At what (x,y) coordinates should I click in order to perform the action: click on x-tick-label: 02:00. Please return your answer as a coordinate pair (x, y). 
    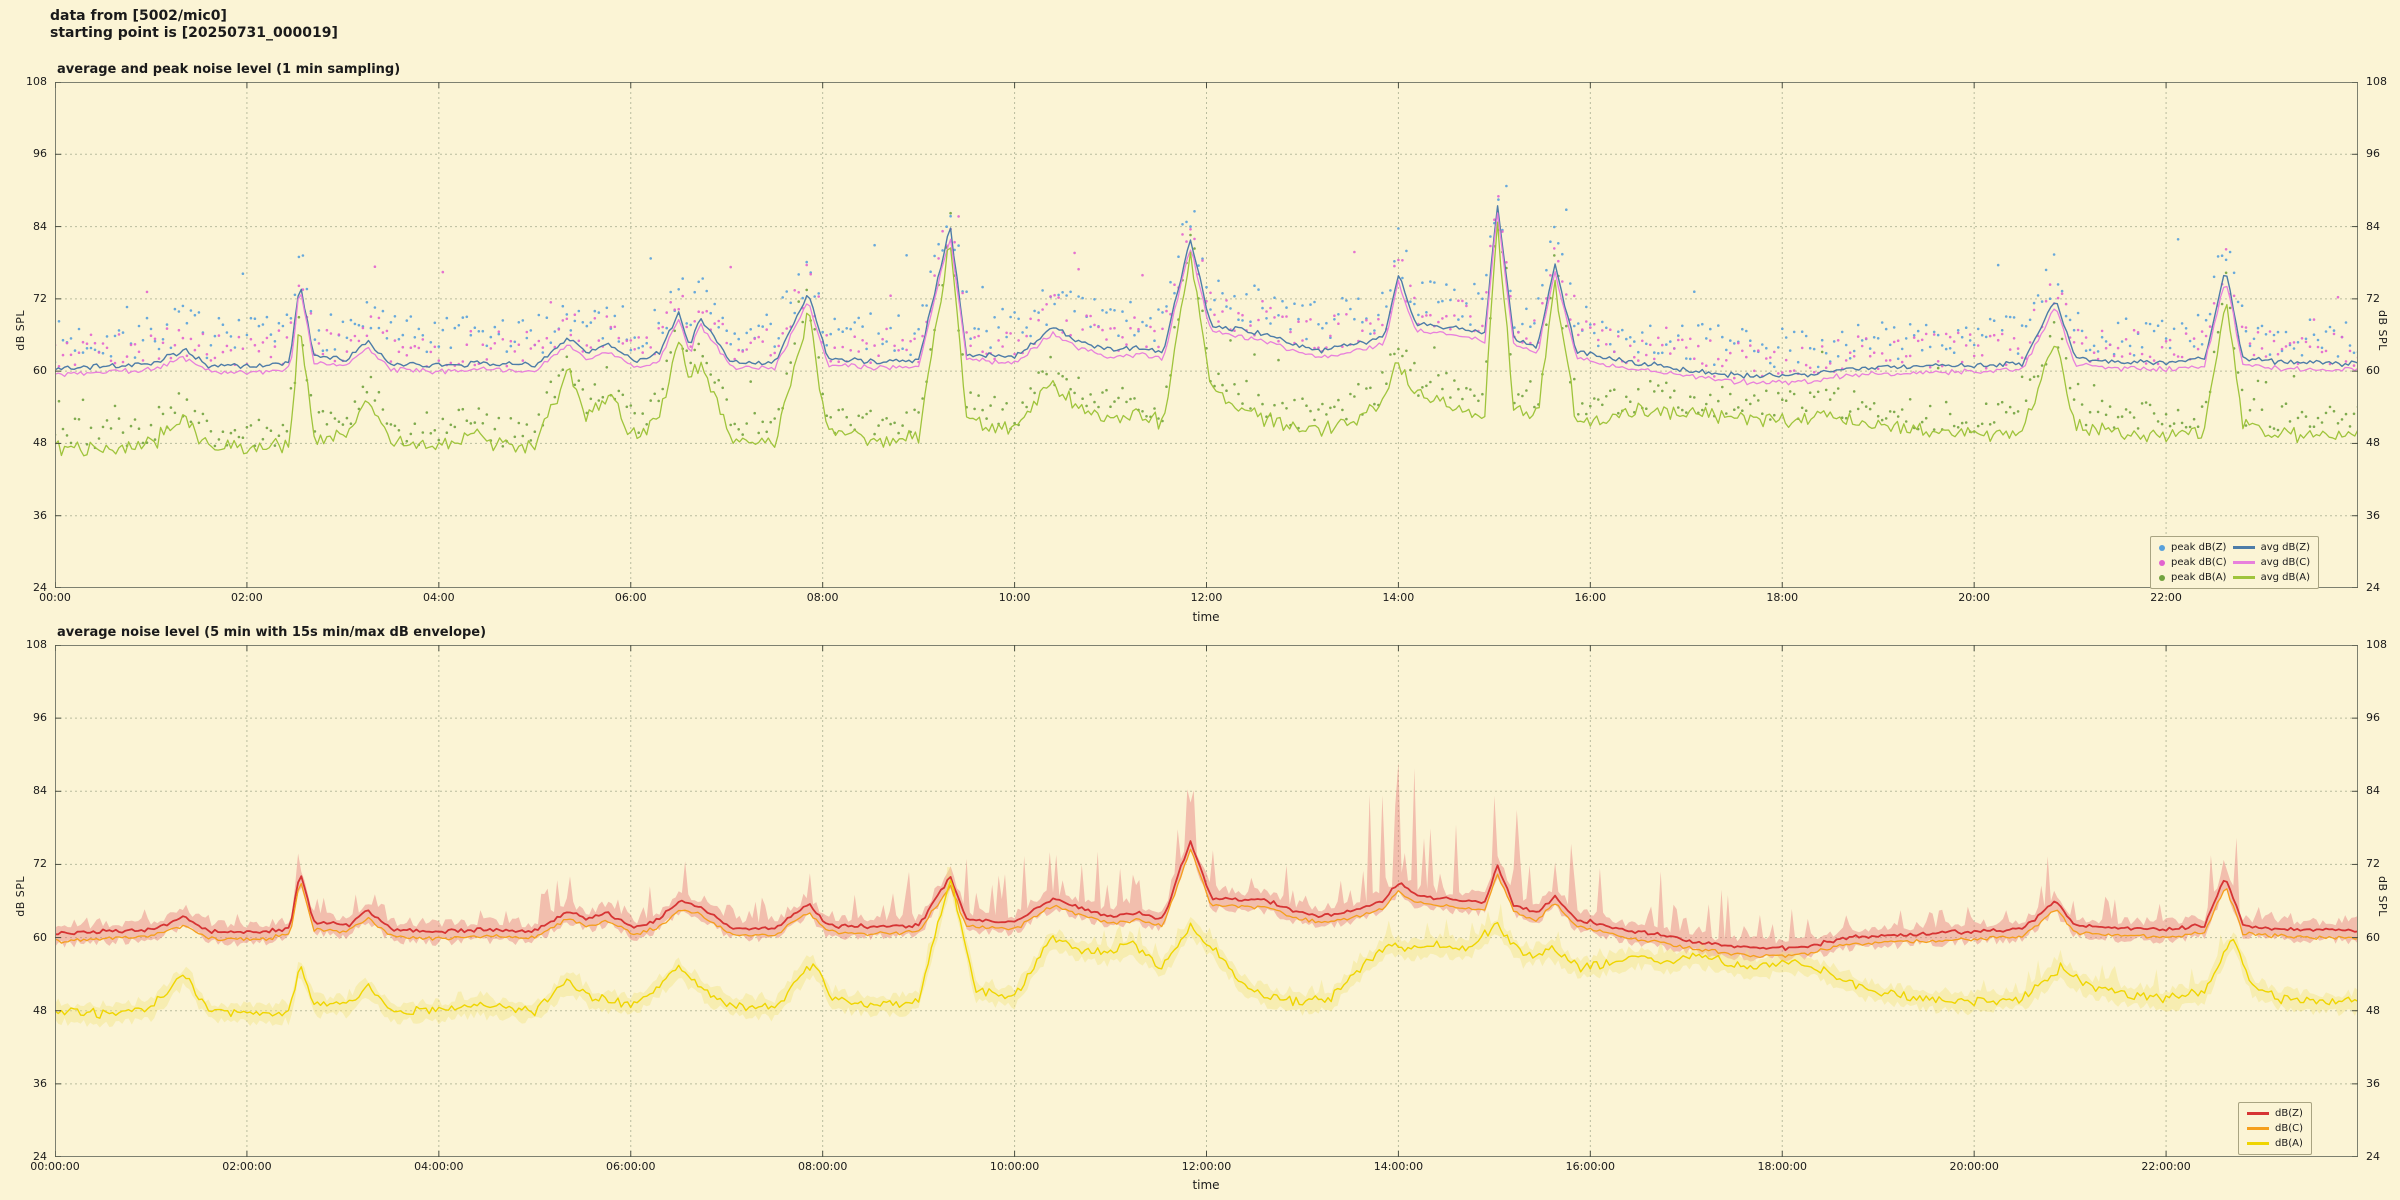
    Looking at the image, I should click on (247, 597).